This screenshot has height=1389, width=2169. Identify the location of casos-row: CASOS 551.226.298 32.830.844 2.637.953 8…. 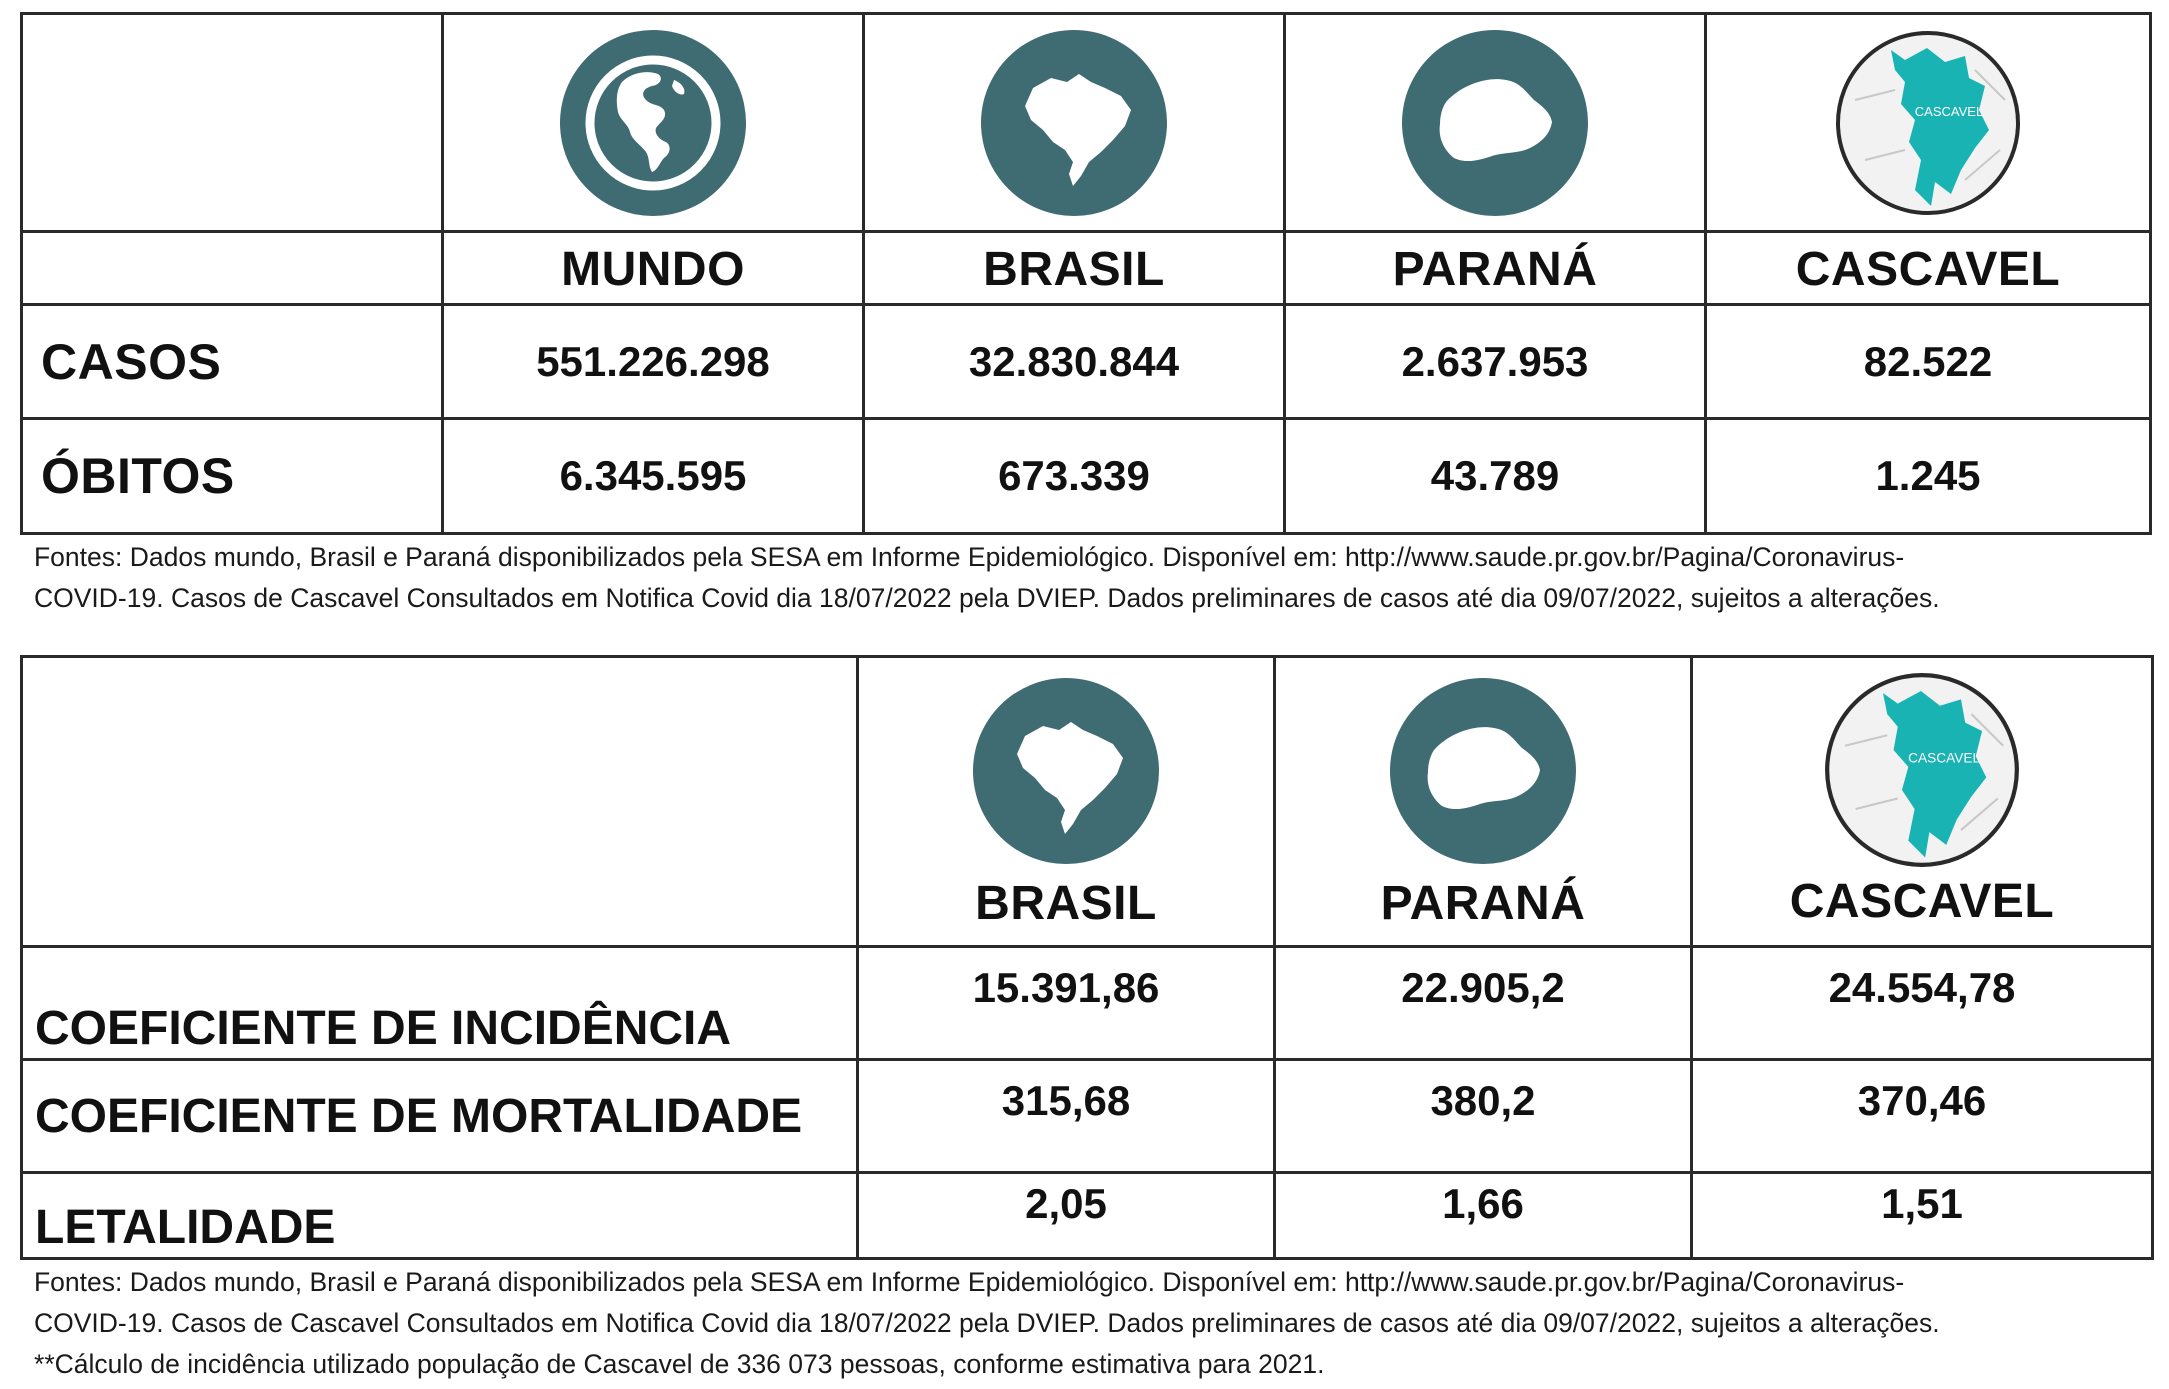
(1086, 361).